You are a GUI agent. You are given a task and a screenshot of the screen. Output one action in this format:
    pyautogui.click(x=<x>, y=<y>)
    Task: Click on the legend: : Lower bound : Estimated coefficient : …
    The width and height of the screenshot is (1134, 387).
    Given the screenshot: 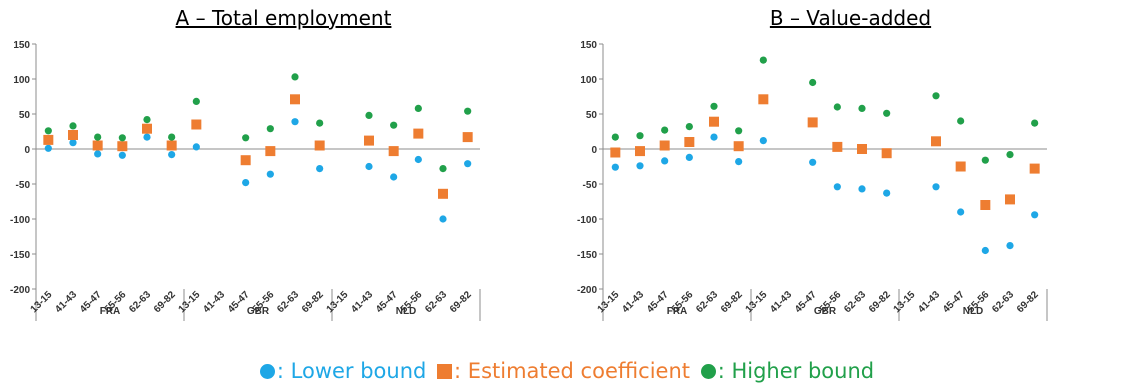 What is the action you would take?
    pyautogui.click(x=567, y=371)
    